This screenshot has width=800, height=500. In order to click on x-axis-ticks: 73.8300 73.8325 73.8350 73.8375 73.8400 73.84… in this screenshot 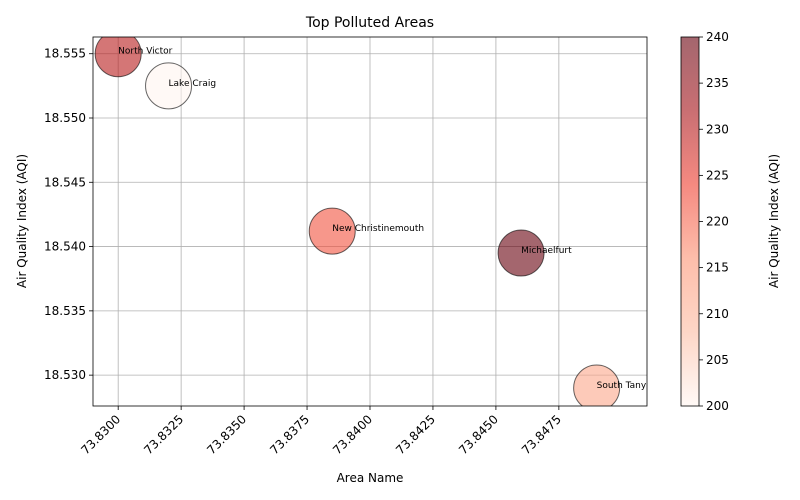, I will do `click(321, 431)`.